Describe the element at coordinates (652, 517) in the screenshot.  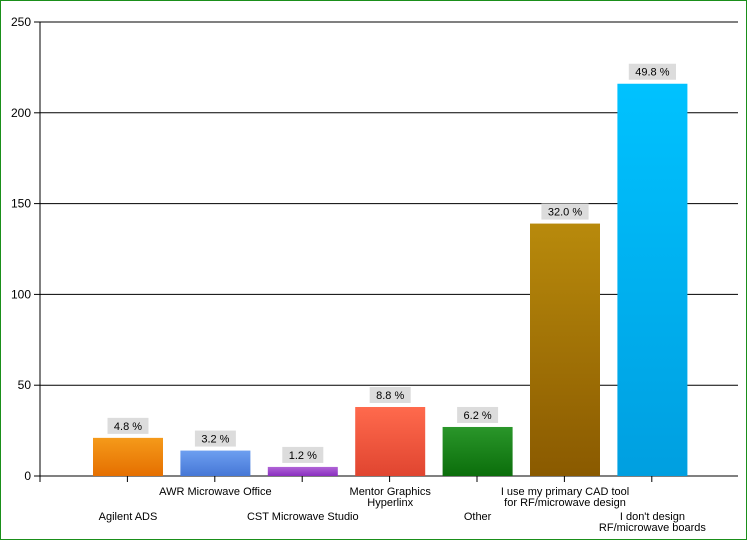
I see `category-label: I don't design` at that location.